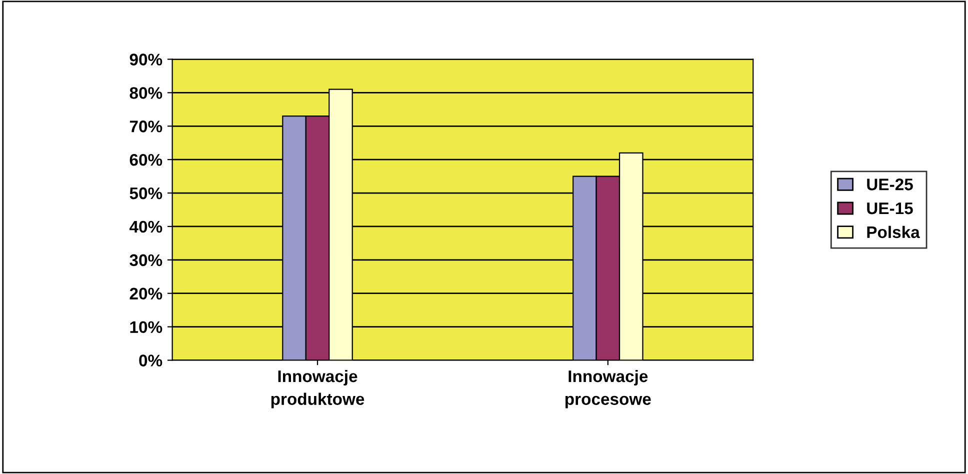 The height and width of the screenshot is (474, 968). Describe the element at coordinates (890, 184) in the screenshot. I see `legend-label: UE-25` at that location.